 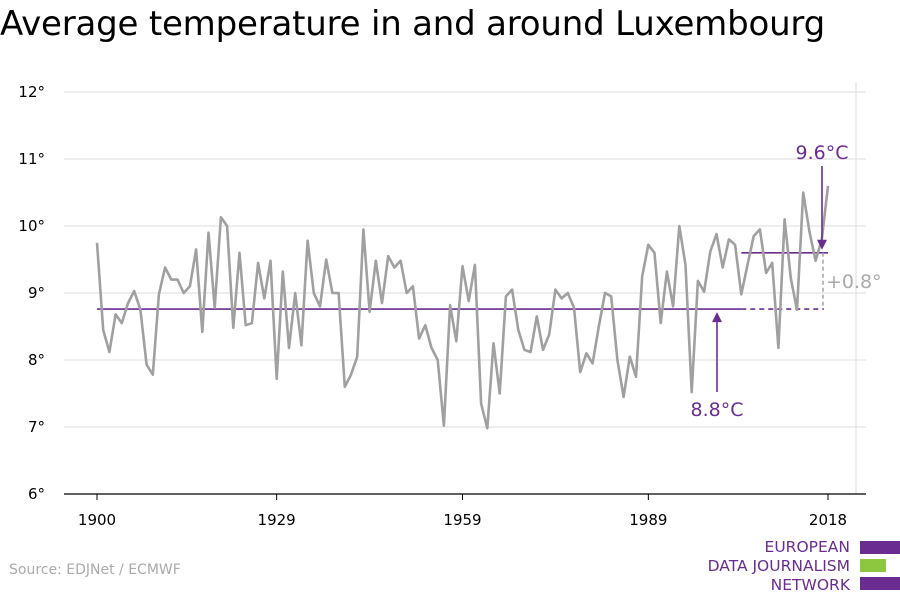 What do you see at coordinates (648, 520) in the screenshot?
I see `x-tick-label: 1989` at bounding box center [648, 520].